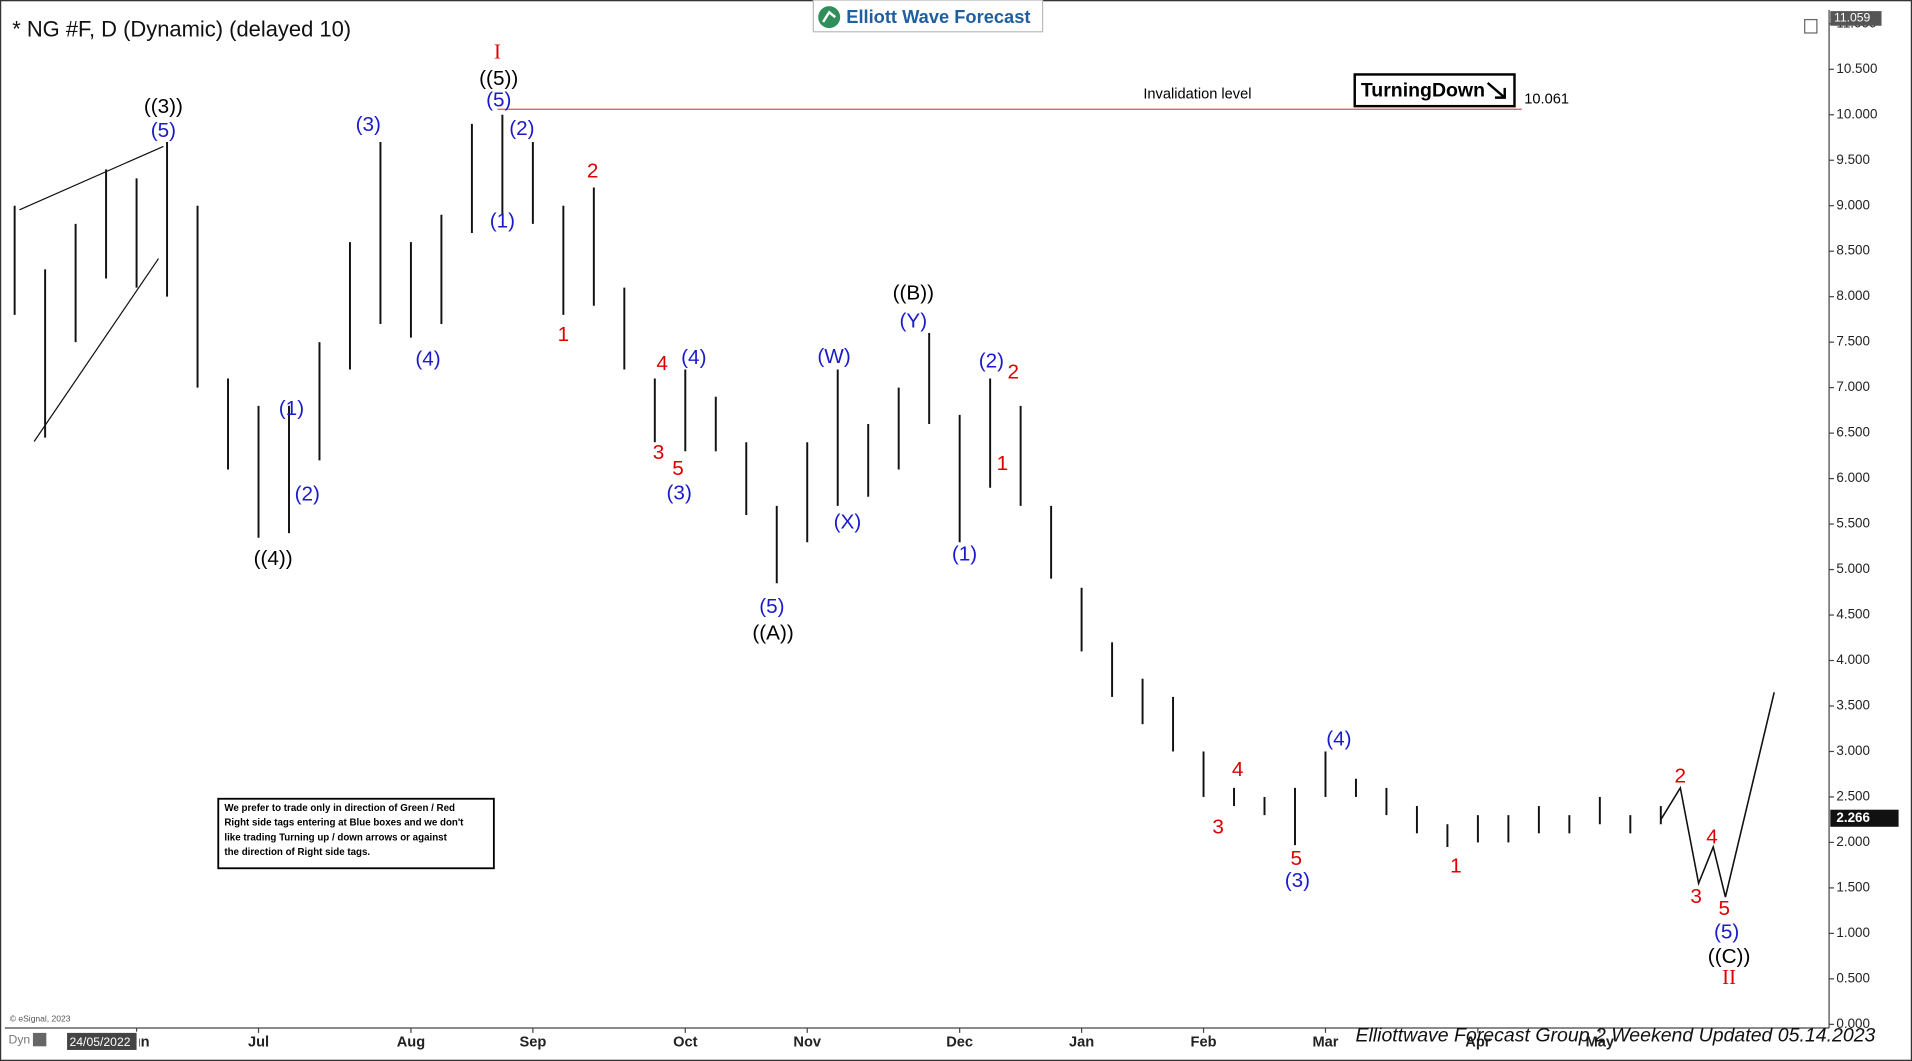 Image resolution: width=1912 pixels, height=1061 pixels. What do you see at coordinates (1853, 977) in the screenshot?
I see `y-tick-label: 0.500` at bounding box center [1853, 977].